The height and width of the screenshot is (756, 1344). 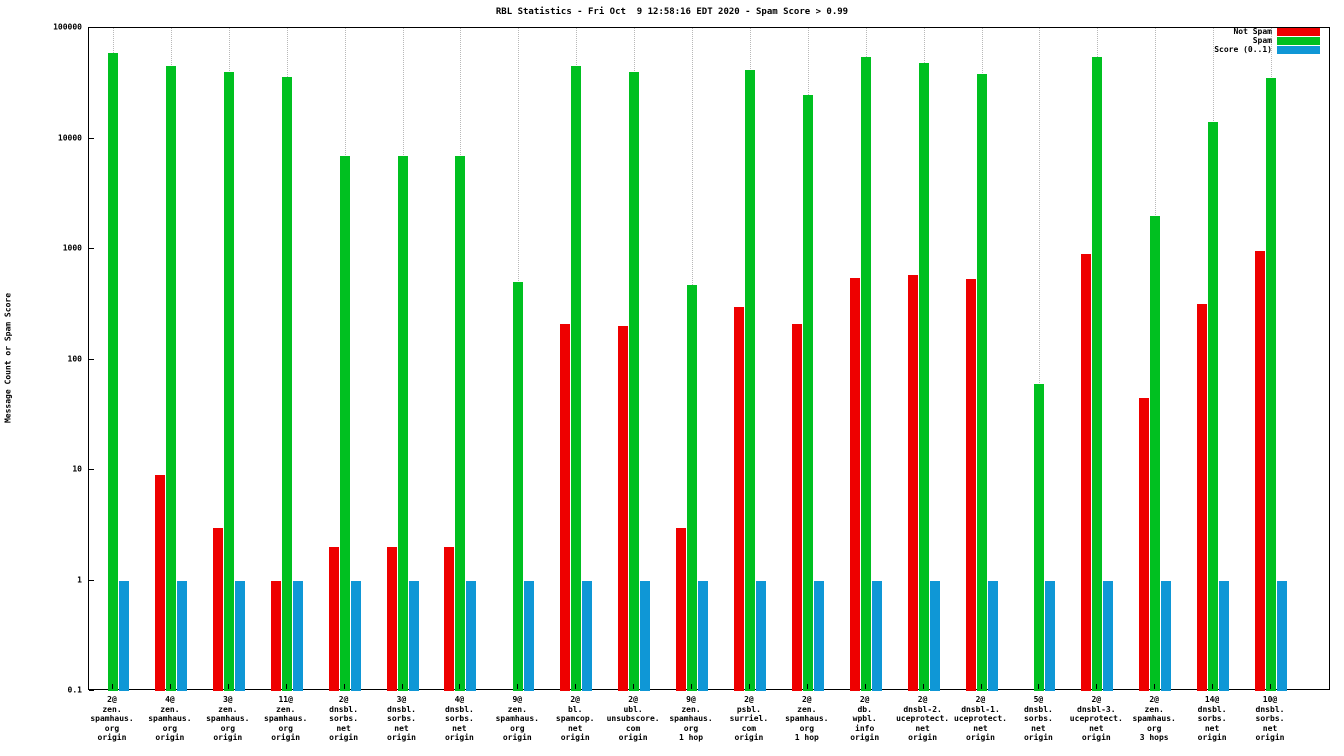 What do you see at coordinates (170, 718) in the screenshot?
I see `x-category-label: 4@ zen. spamhaus. org origin` at bounding box center [170, 718].